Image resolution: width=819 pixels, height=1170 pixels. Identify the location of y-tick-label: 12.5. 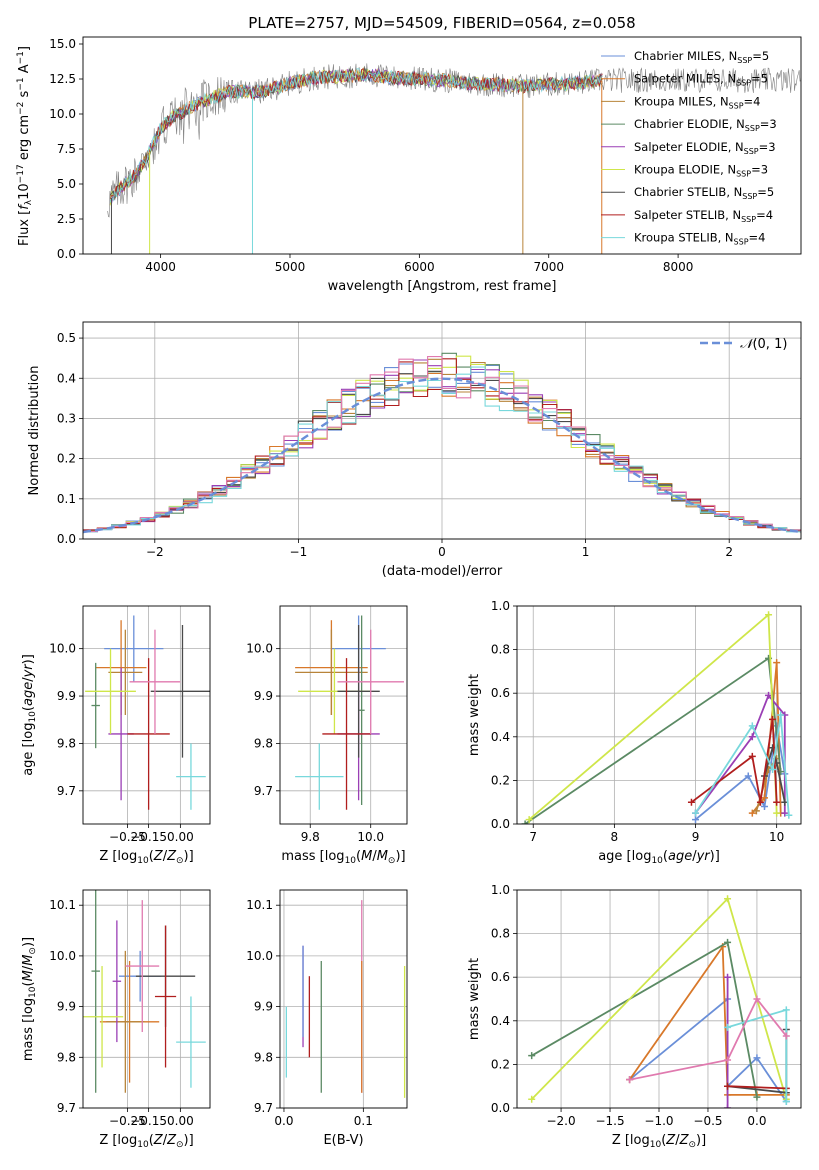
(62, 79).